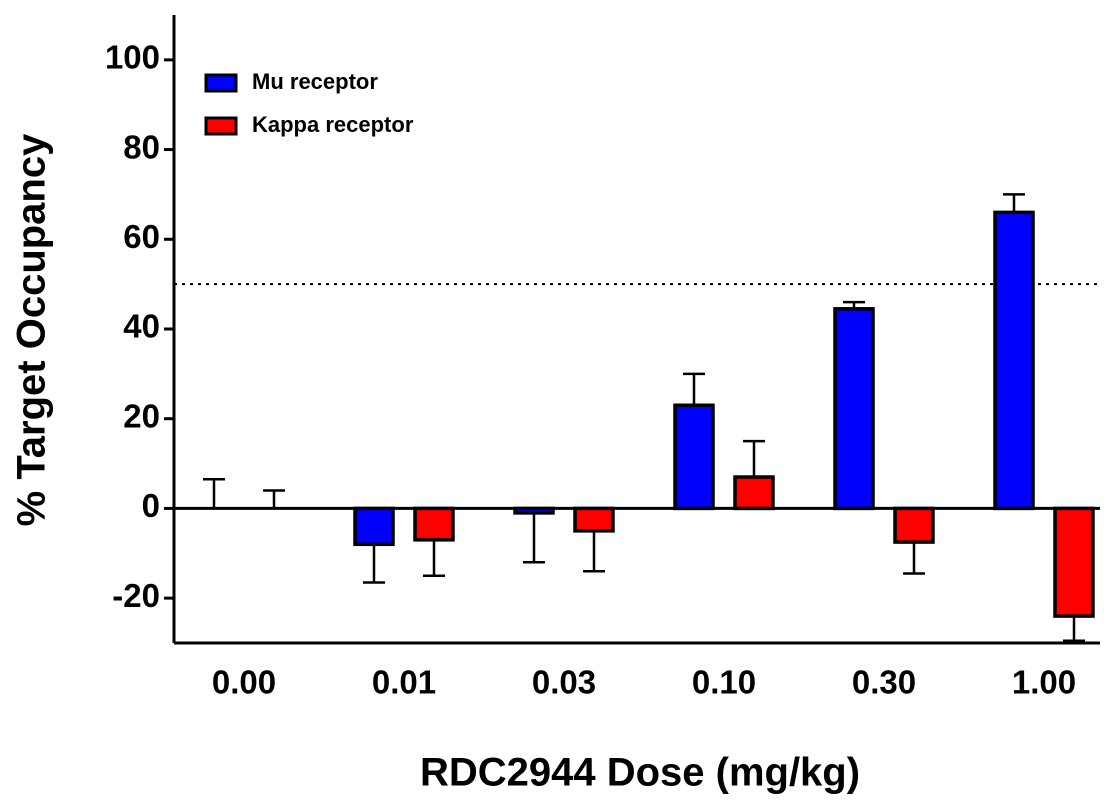 The image size is (1104, 802). What do you see at coordinates (141, 326) in the screenshot?
I see `y-tick-label: 40` at bounding box center [141, 326].